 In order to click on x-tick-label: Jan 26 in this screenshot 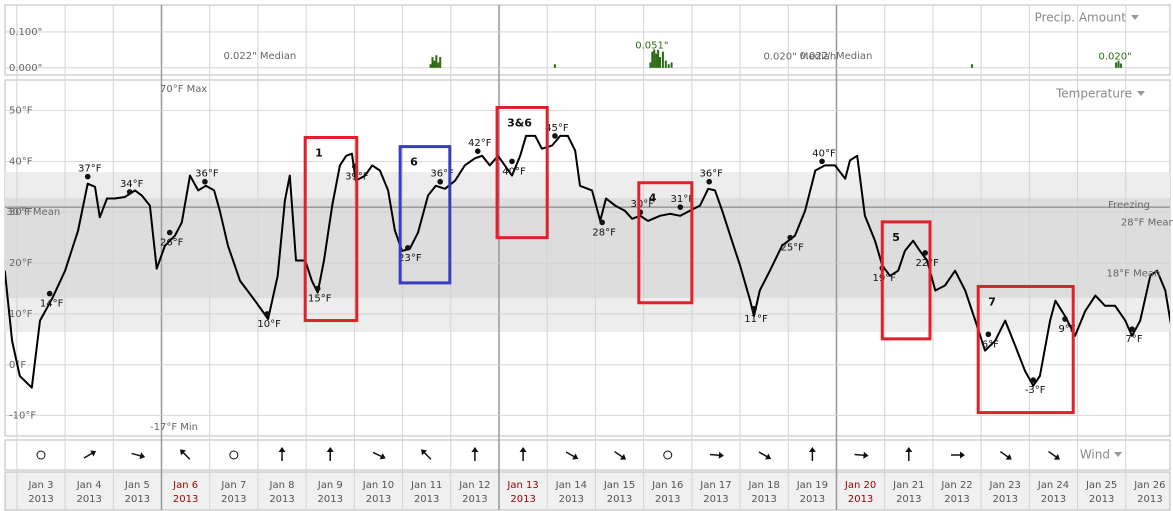, I will do `click(1149, 485)`.